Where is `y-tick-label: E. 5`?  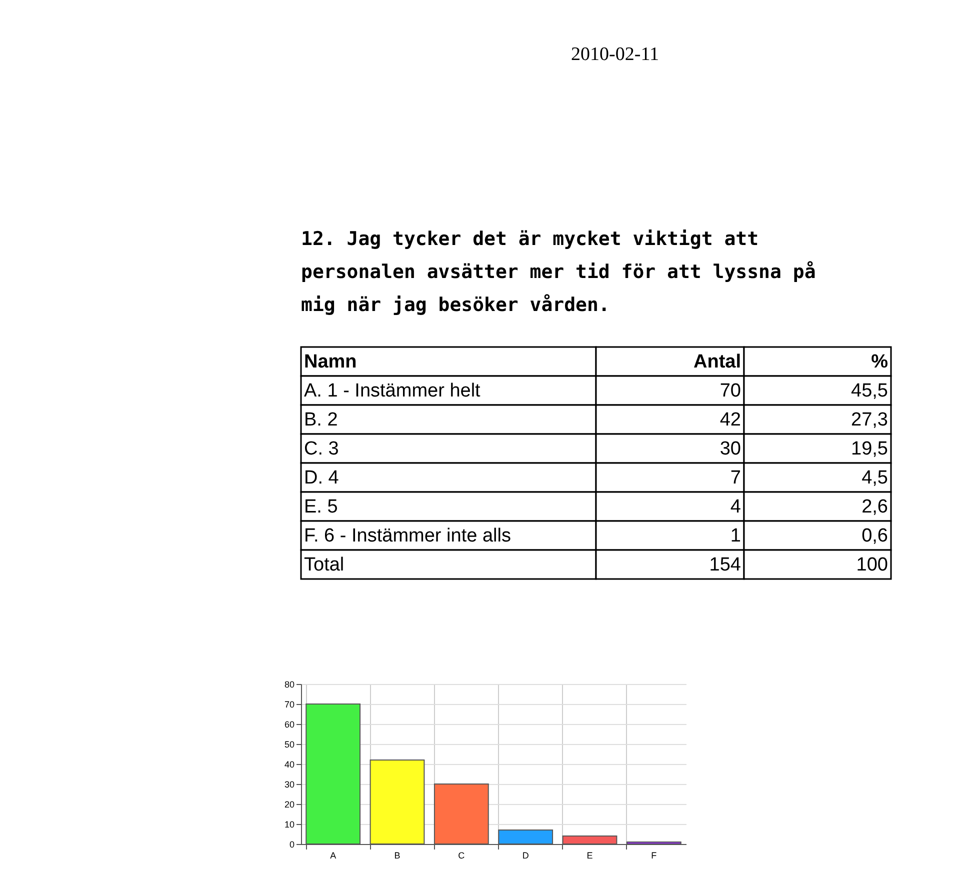 y-tick-label: E. 5 is located at coordinates (321, 507).